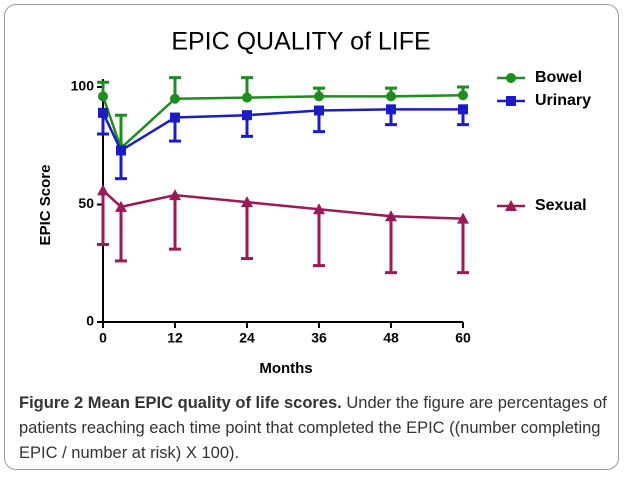  What do you see at coordinates (51, 403) in the screenshot?
I see `caption-label: Figure 2` at bounding box center [51, 403].